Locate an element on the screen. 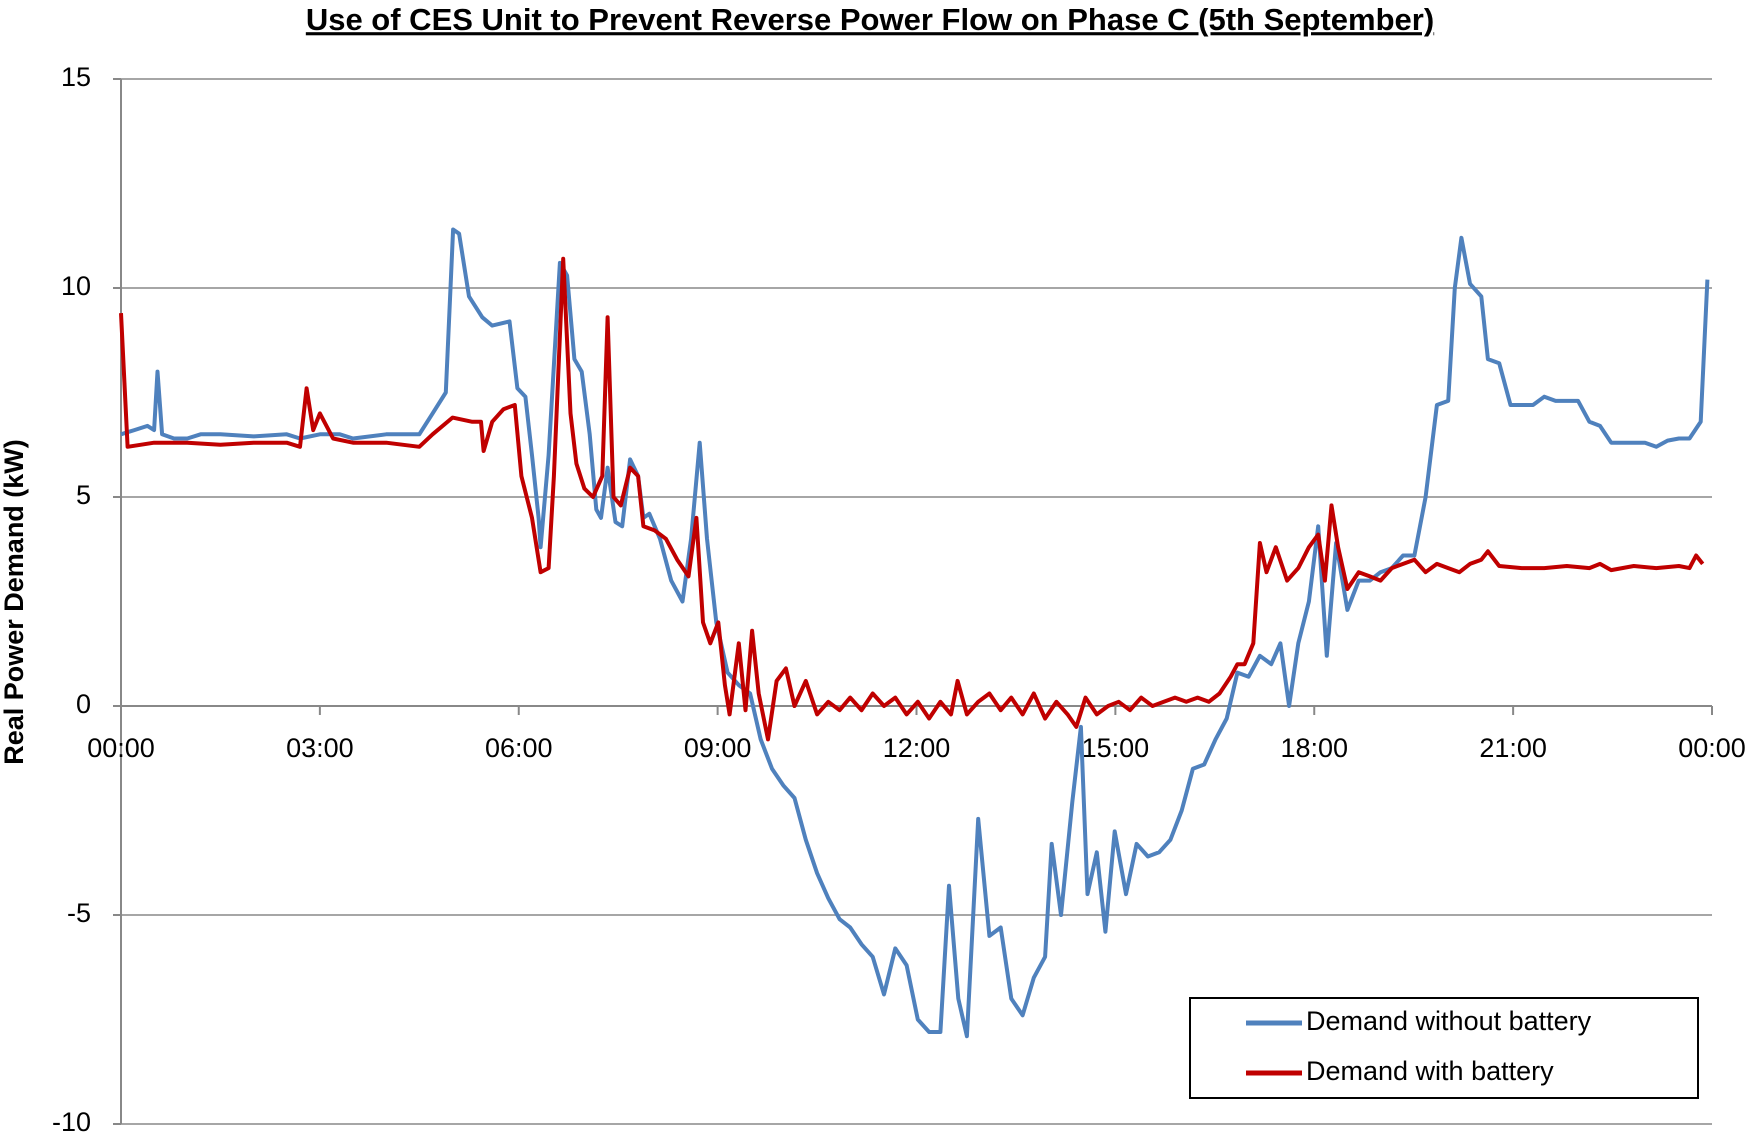 The width and height of the screenshot is (1755, 1138). x-tick-label: 03:00 is located at coordinates (320, 748).